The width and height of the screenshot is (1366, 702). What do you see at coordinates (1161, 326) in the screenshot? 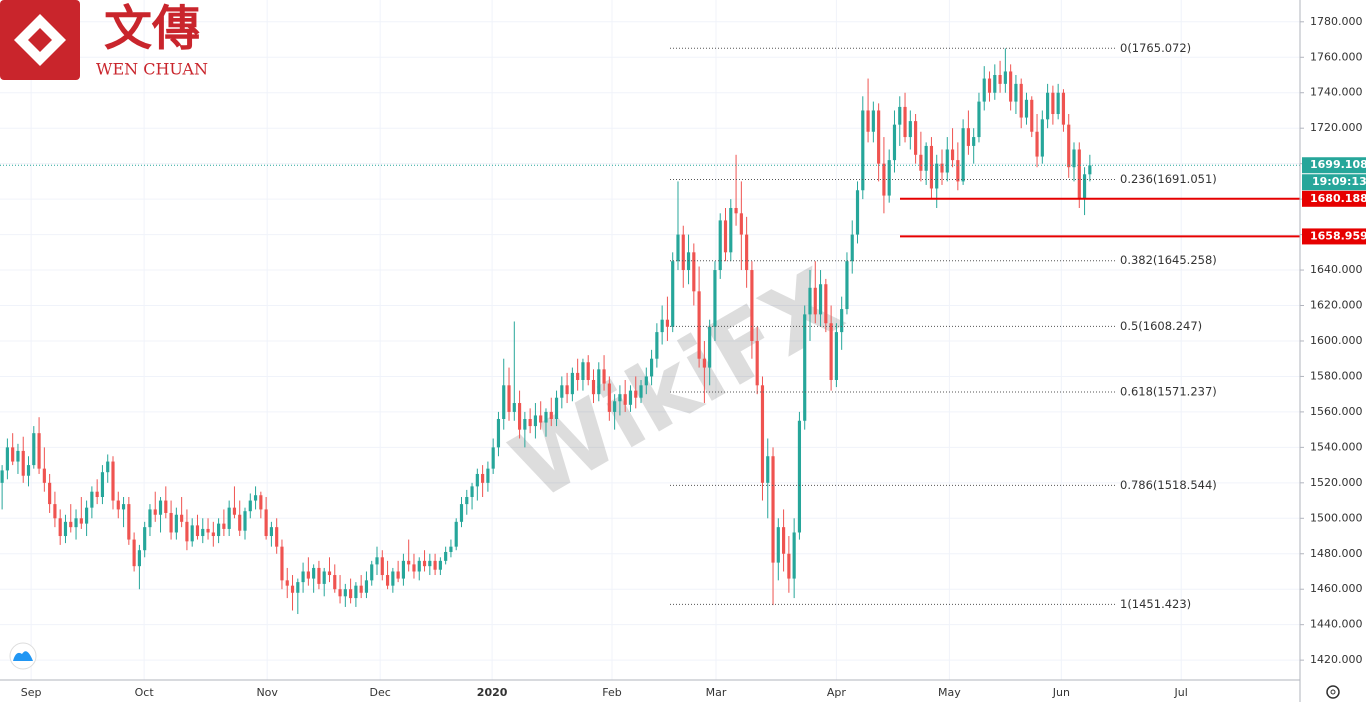
I see `fib-label: 0.5(1608.247)` at bounding box center [1161, 326].